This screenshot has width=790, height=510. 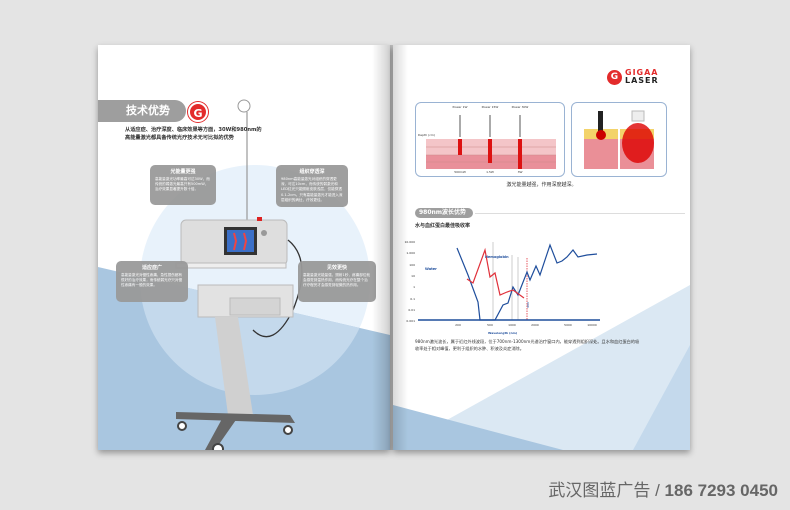 I want to click on y-tick-label: 0.001, so click(x=410, y=321).